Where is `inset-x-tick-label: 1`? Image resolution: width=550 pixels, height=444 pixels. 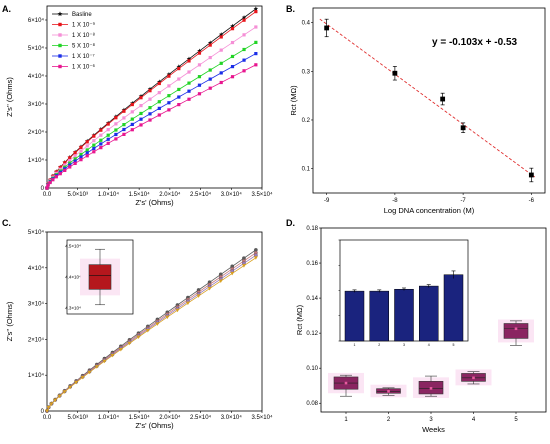
inset-x-tick-label: 1 is located at coordinates (355, 345).